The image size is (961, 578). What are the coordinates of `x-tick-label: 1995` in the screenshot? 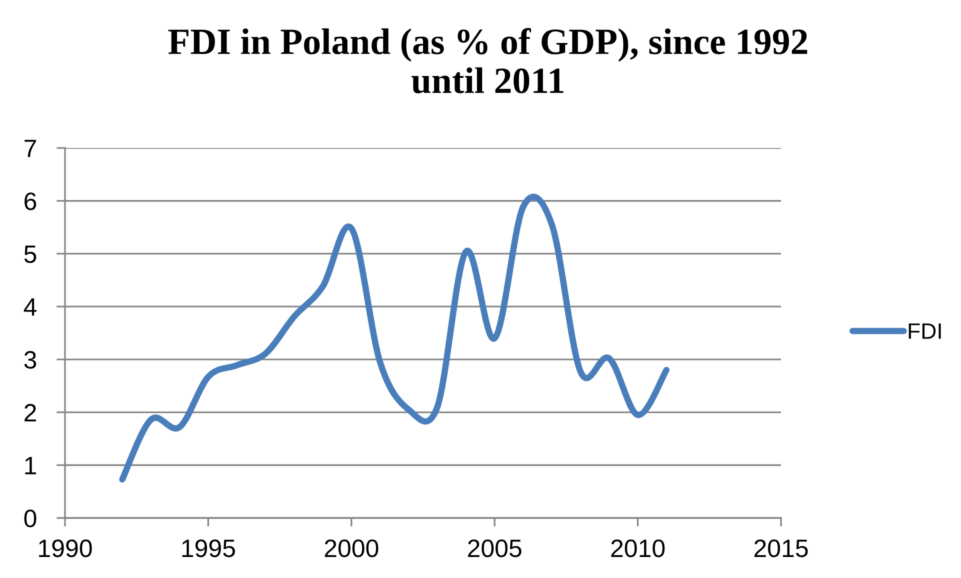 It's located at (208, 548).